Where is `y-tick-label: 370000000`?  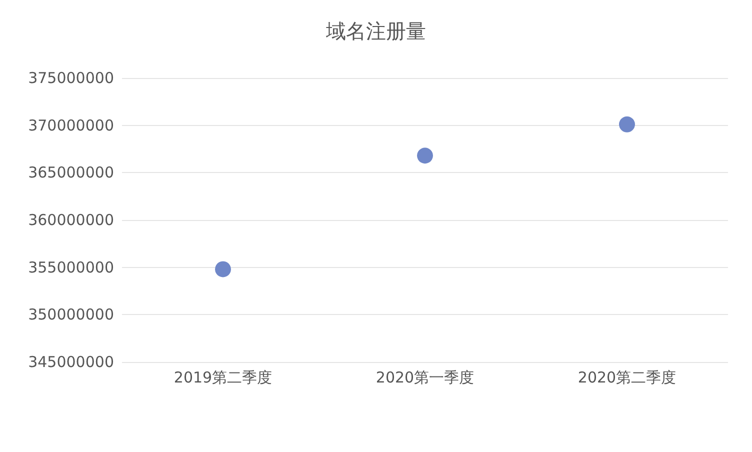 y-tick-label: 370000000 is located at coordinates (71, 125).